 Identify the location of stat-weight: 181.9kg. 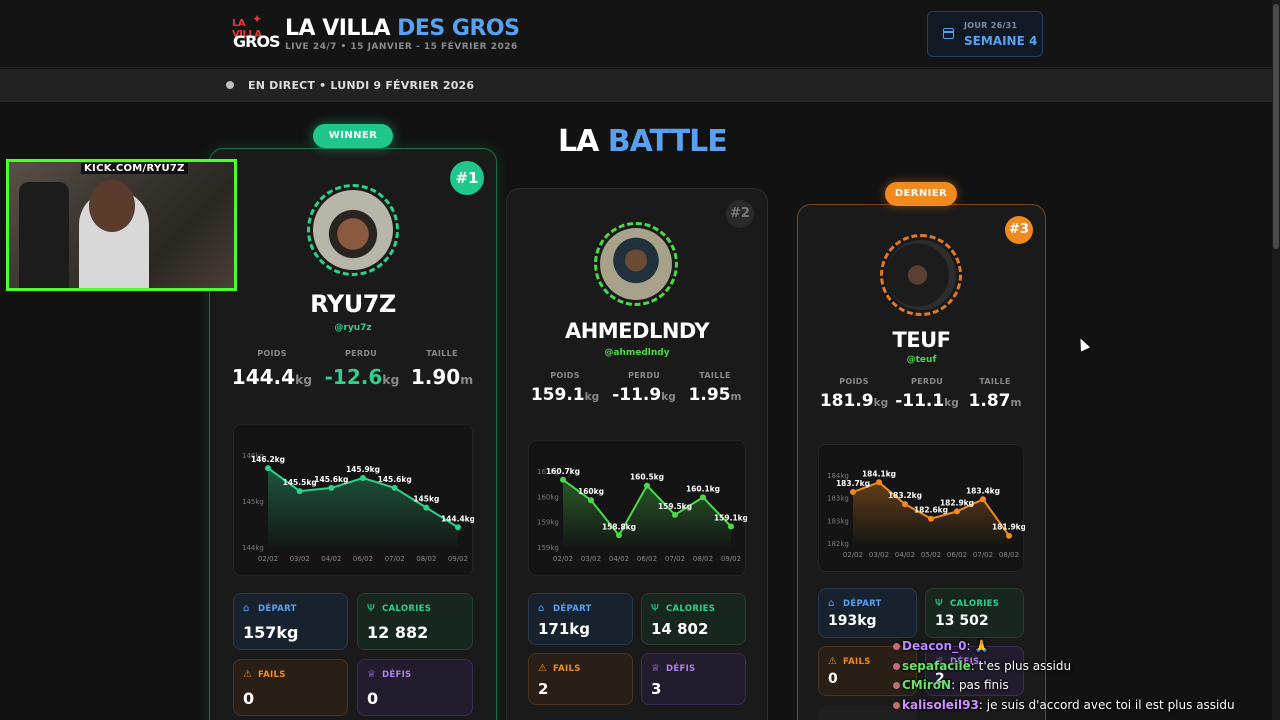
(854, 401).